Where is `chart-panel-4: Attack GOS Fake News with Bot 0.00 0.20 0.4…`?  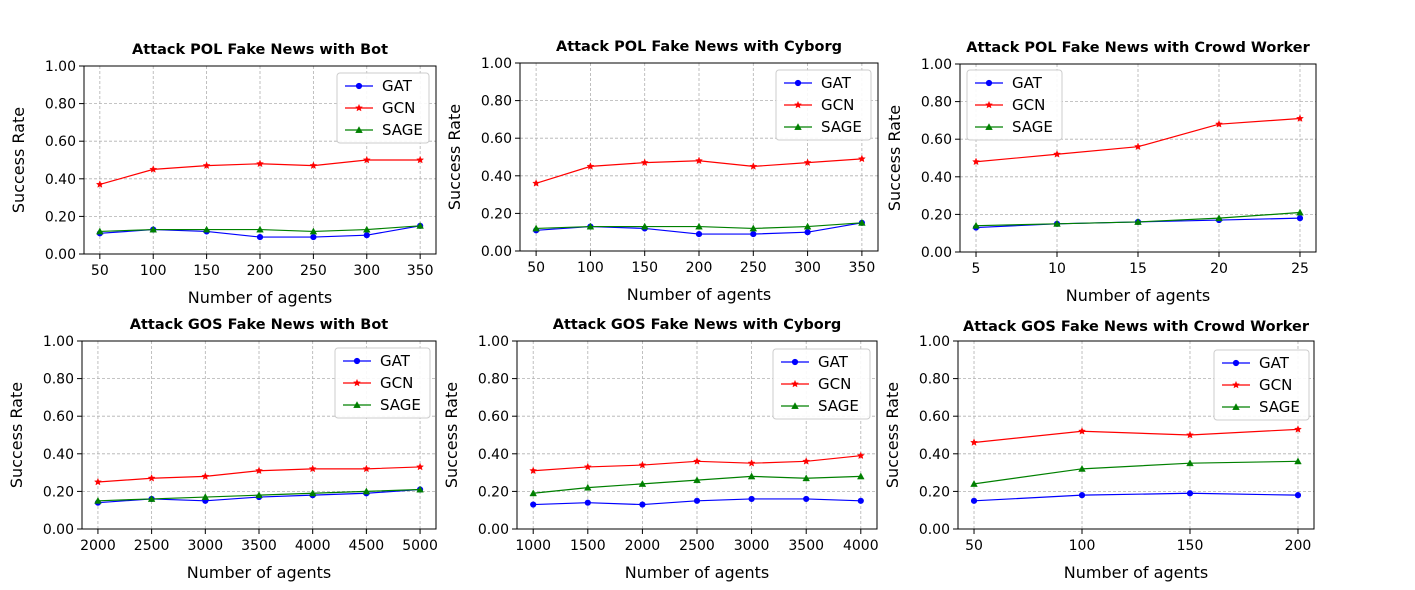
chart-panel-4: Attack GOS Fake News with Bot 0.00 0.20 0.4… is located at coordinates (222, 449).